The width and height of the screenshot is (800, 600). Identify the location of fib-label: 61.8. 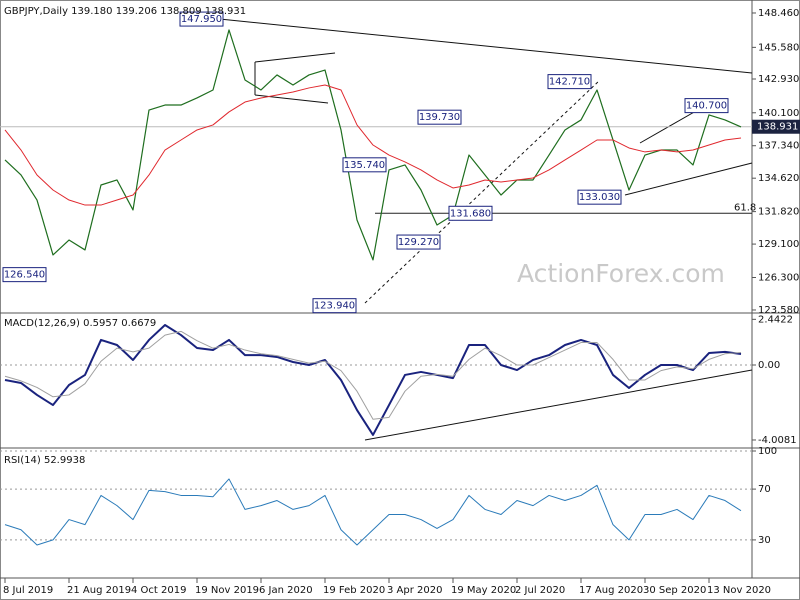
(745, 207).